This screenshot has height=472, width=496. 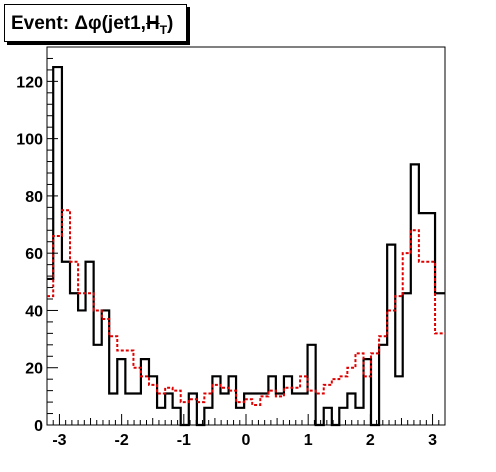 I want to click on y-tick-label: 120, so click(x=29, y=82).